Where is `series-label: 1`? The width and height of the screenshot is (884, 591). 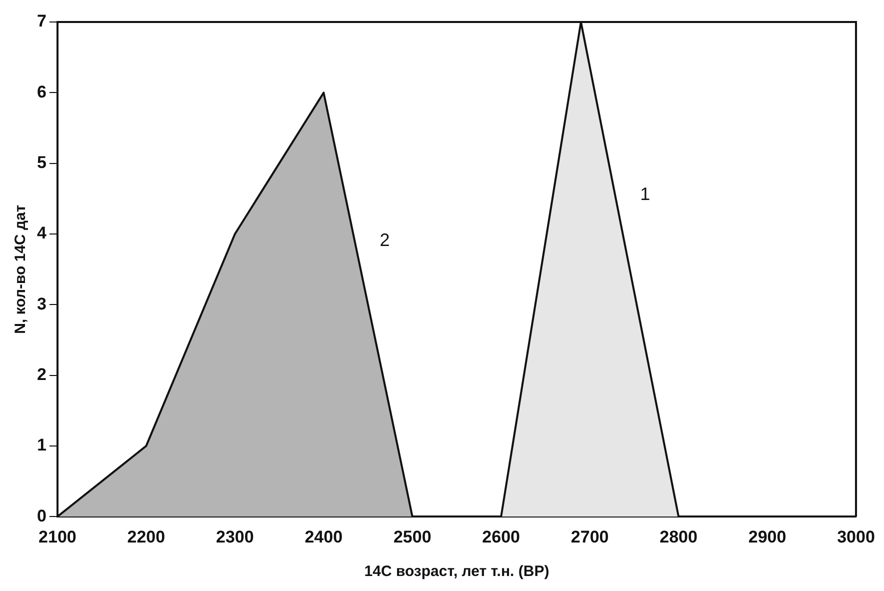 series-label: 1 is located at coordinates (645, 194).